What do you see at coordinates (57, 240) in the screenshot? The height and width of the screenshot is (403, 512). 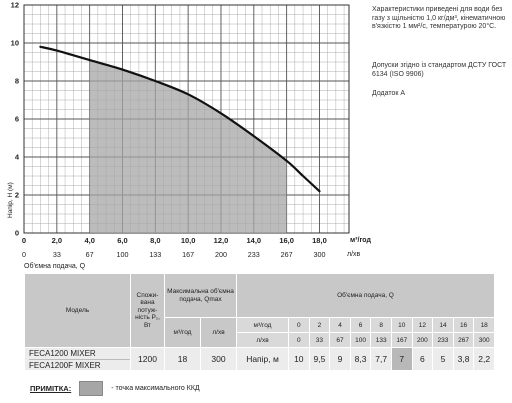 I see `x-tick-label: 2,0` at bounding box center [57, 240].